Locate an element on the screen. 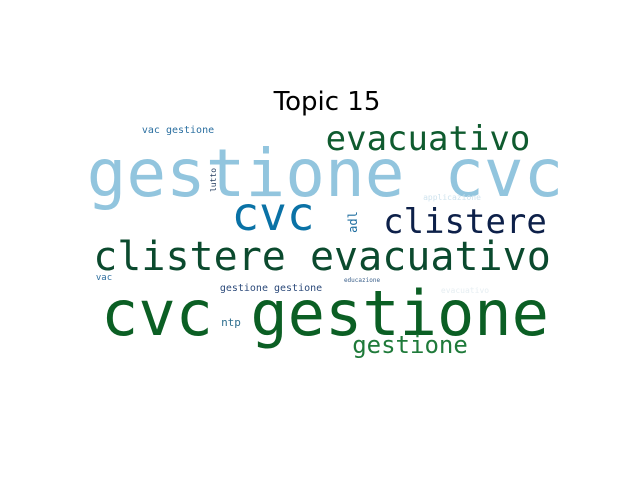  word-vac-gestione: vac gestione is located at coordinates (178, 130).